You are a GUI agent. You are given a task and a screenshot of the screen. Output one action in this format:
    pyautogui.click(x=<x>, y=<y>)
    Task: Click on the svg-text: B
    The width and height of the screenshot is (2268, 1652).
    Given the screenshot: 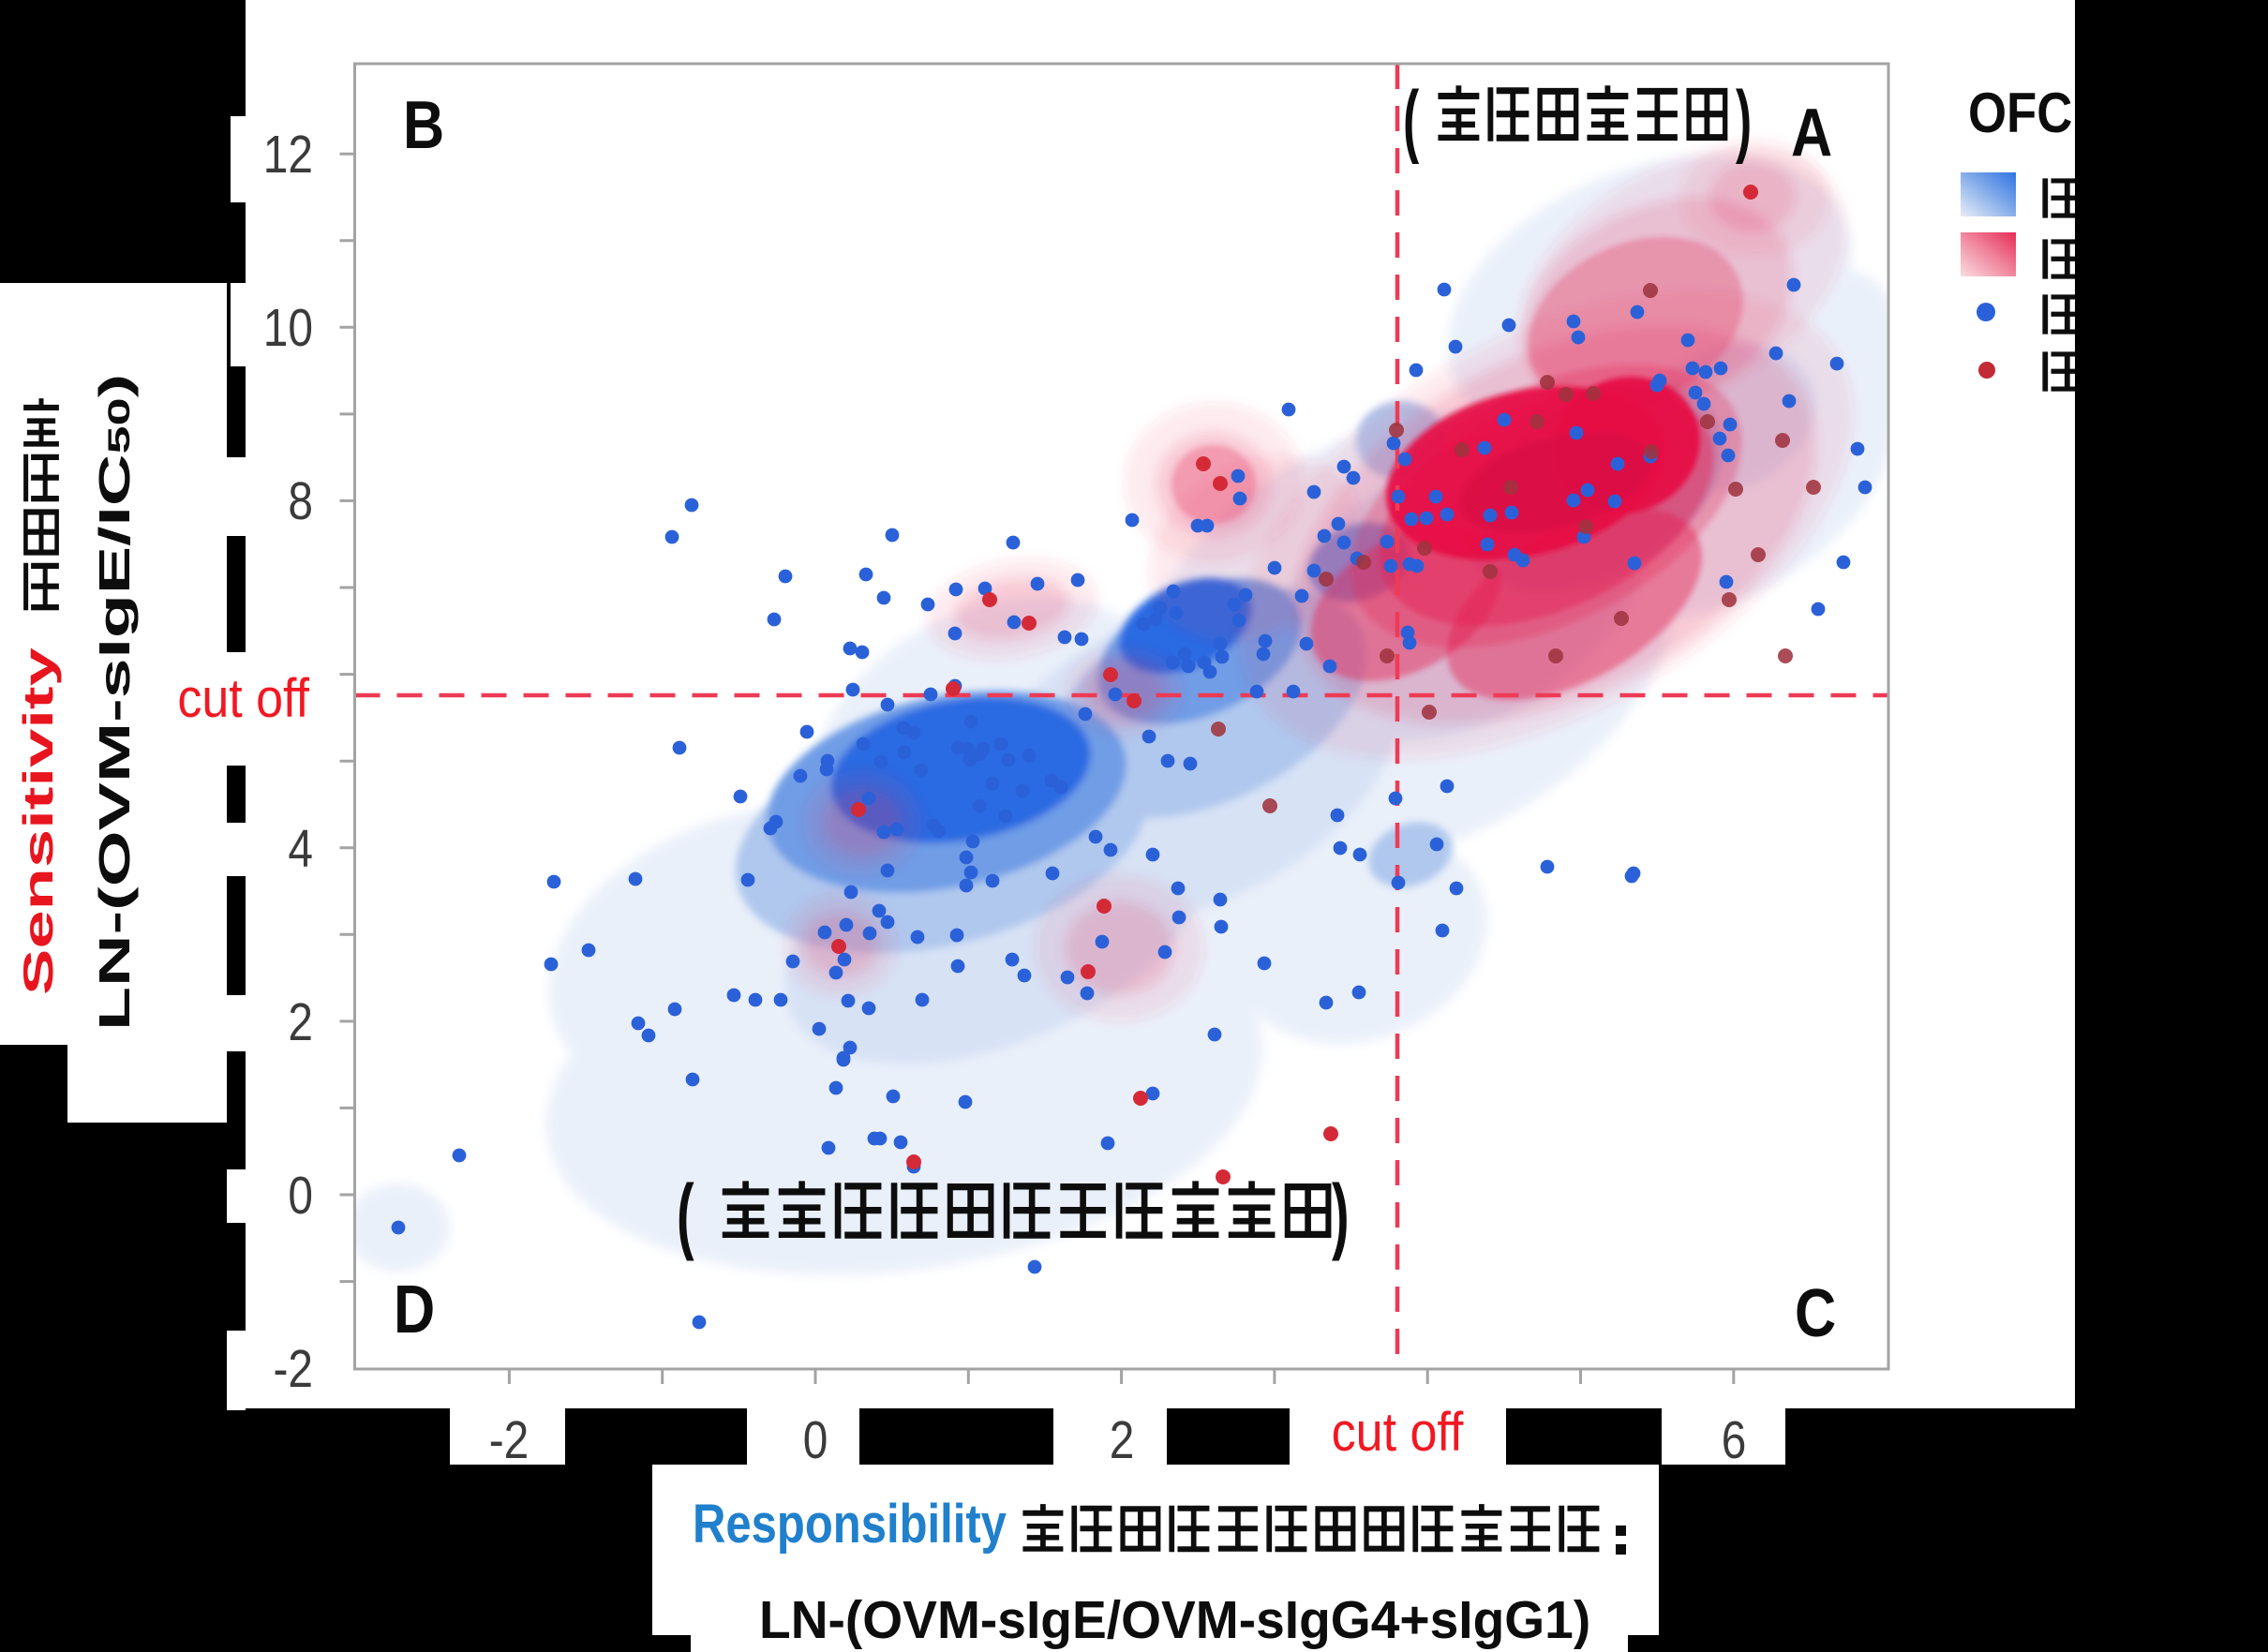 What is the action you would take?
    pyautogui.click(x=423, y=125)
    